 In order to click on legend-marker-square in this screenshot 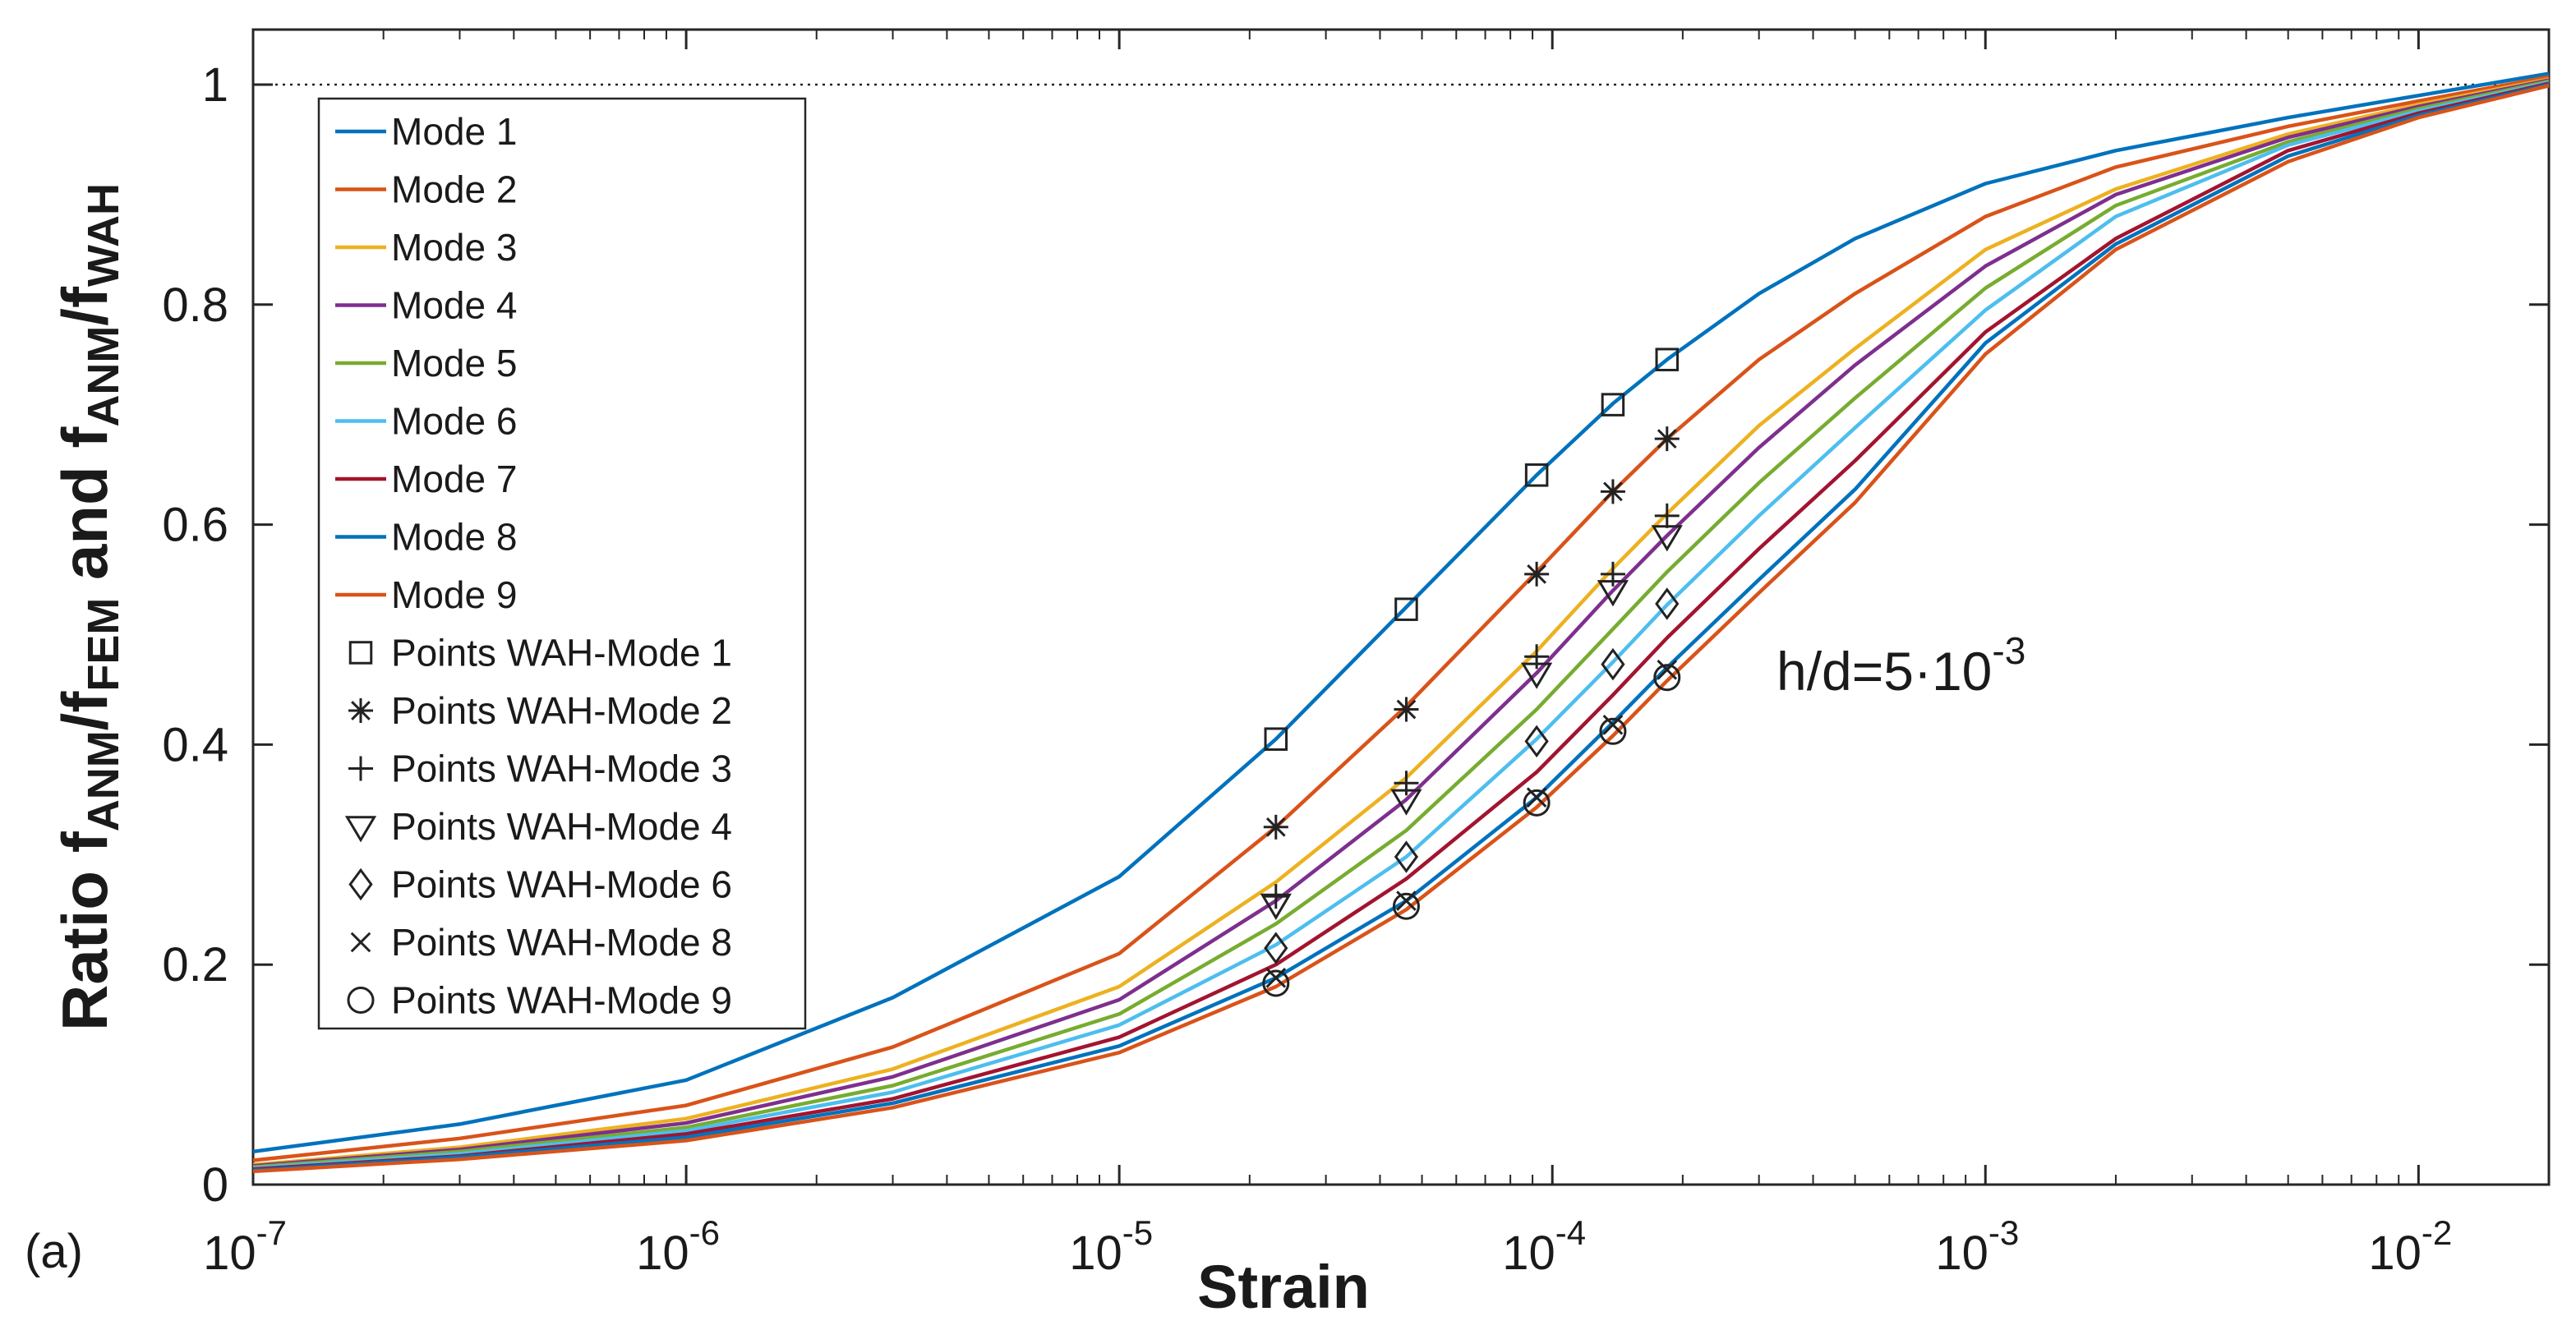, I will do `click(360, 653)`.